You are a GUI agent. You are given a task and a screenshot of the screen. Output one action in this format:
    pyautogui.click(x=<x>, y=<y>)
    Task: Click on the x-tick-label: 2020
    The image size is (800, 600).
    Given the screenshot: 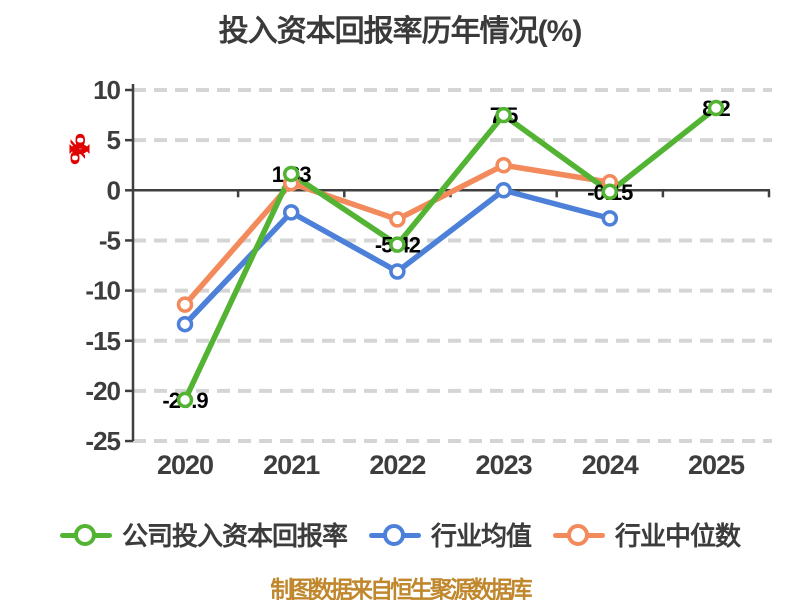 What is the action you would take?
    pyautogui.click(x=185, y=465)
    